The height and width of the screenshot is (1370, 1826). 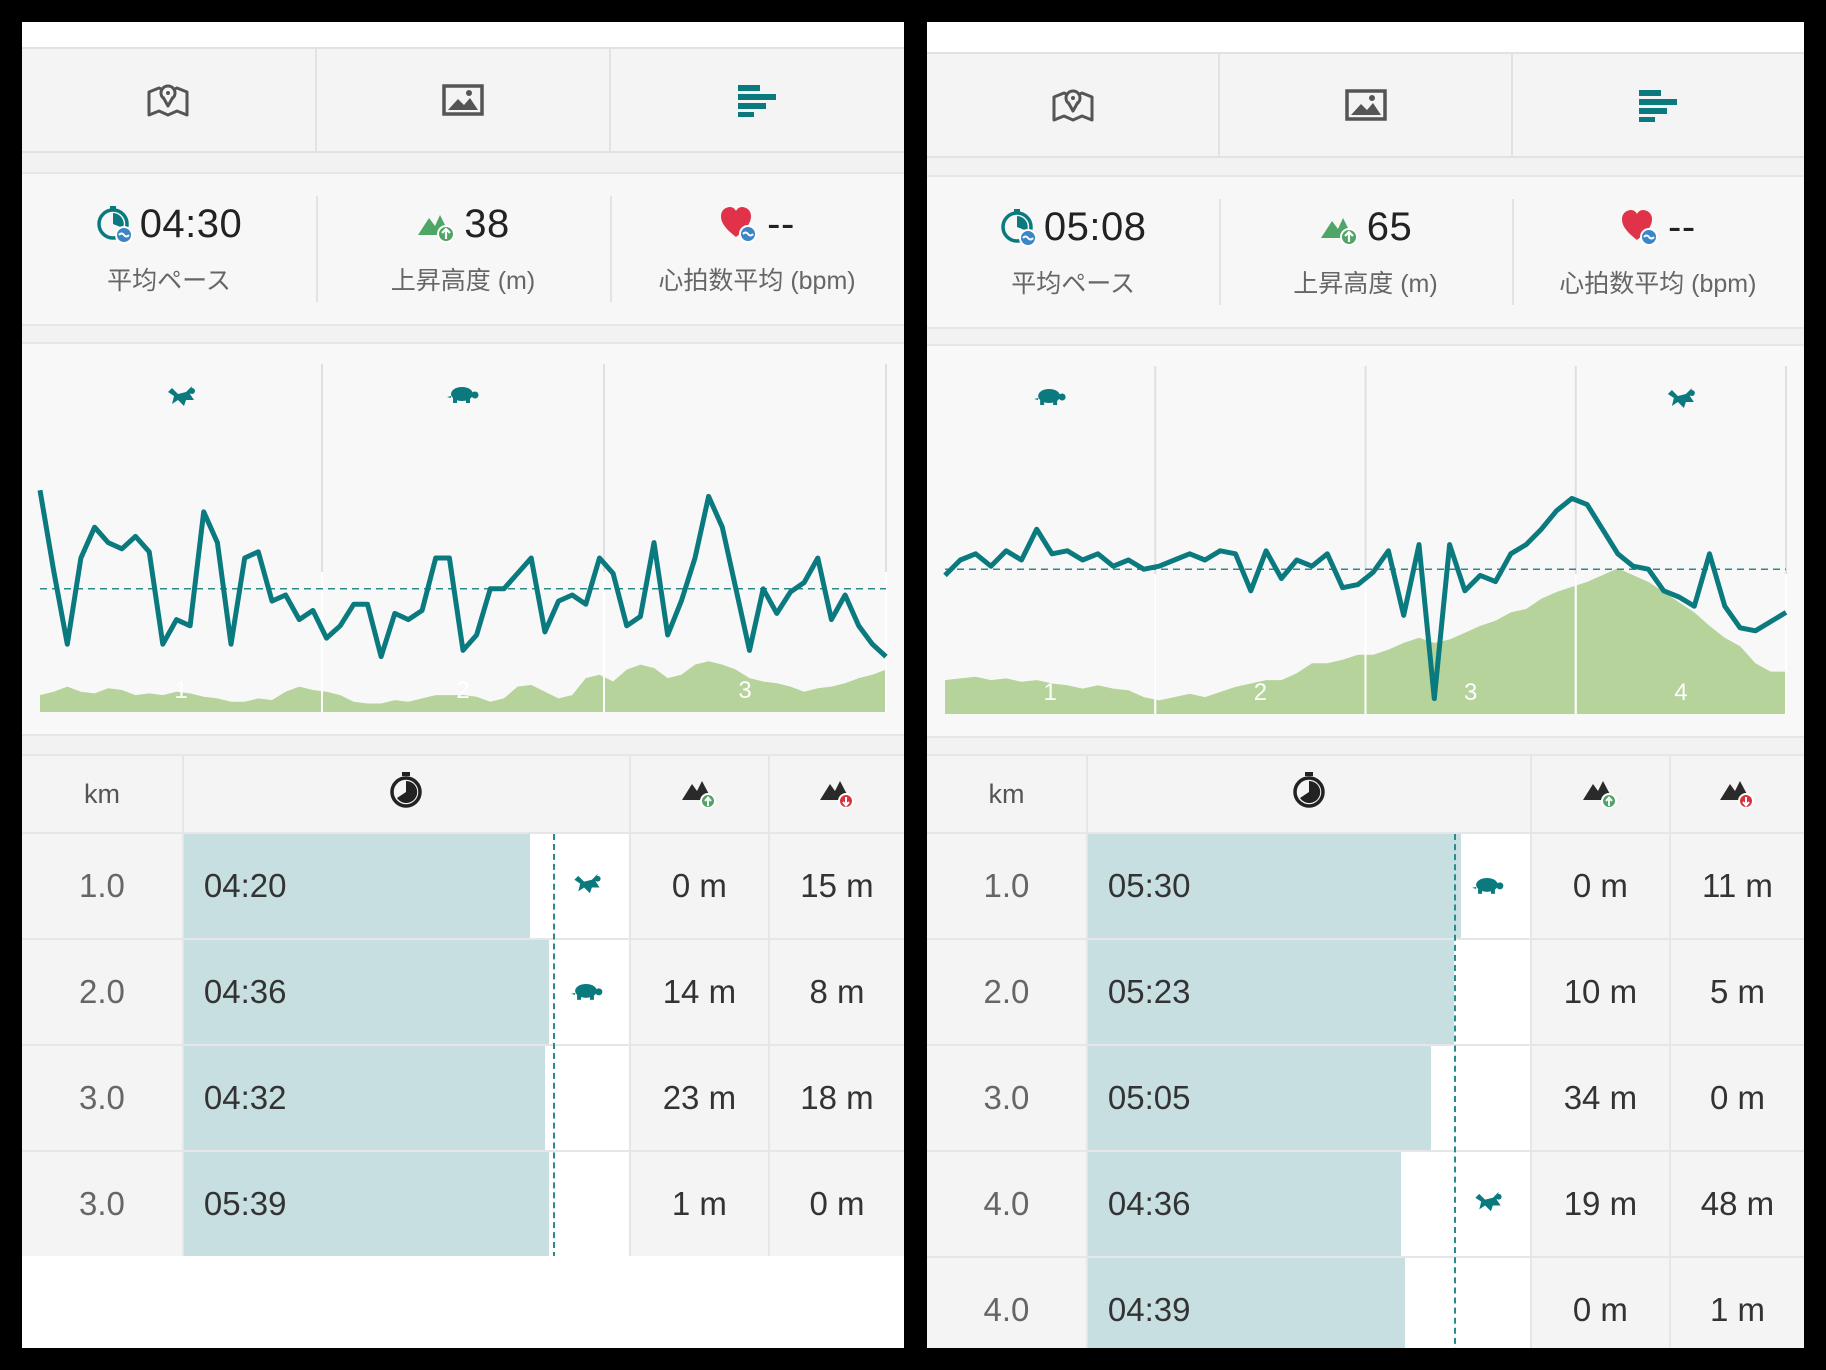 I want to click on image-icon, so click(x=1365, y=105).